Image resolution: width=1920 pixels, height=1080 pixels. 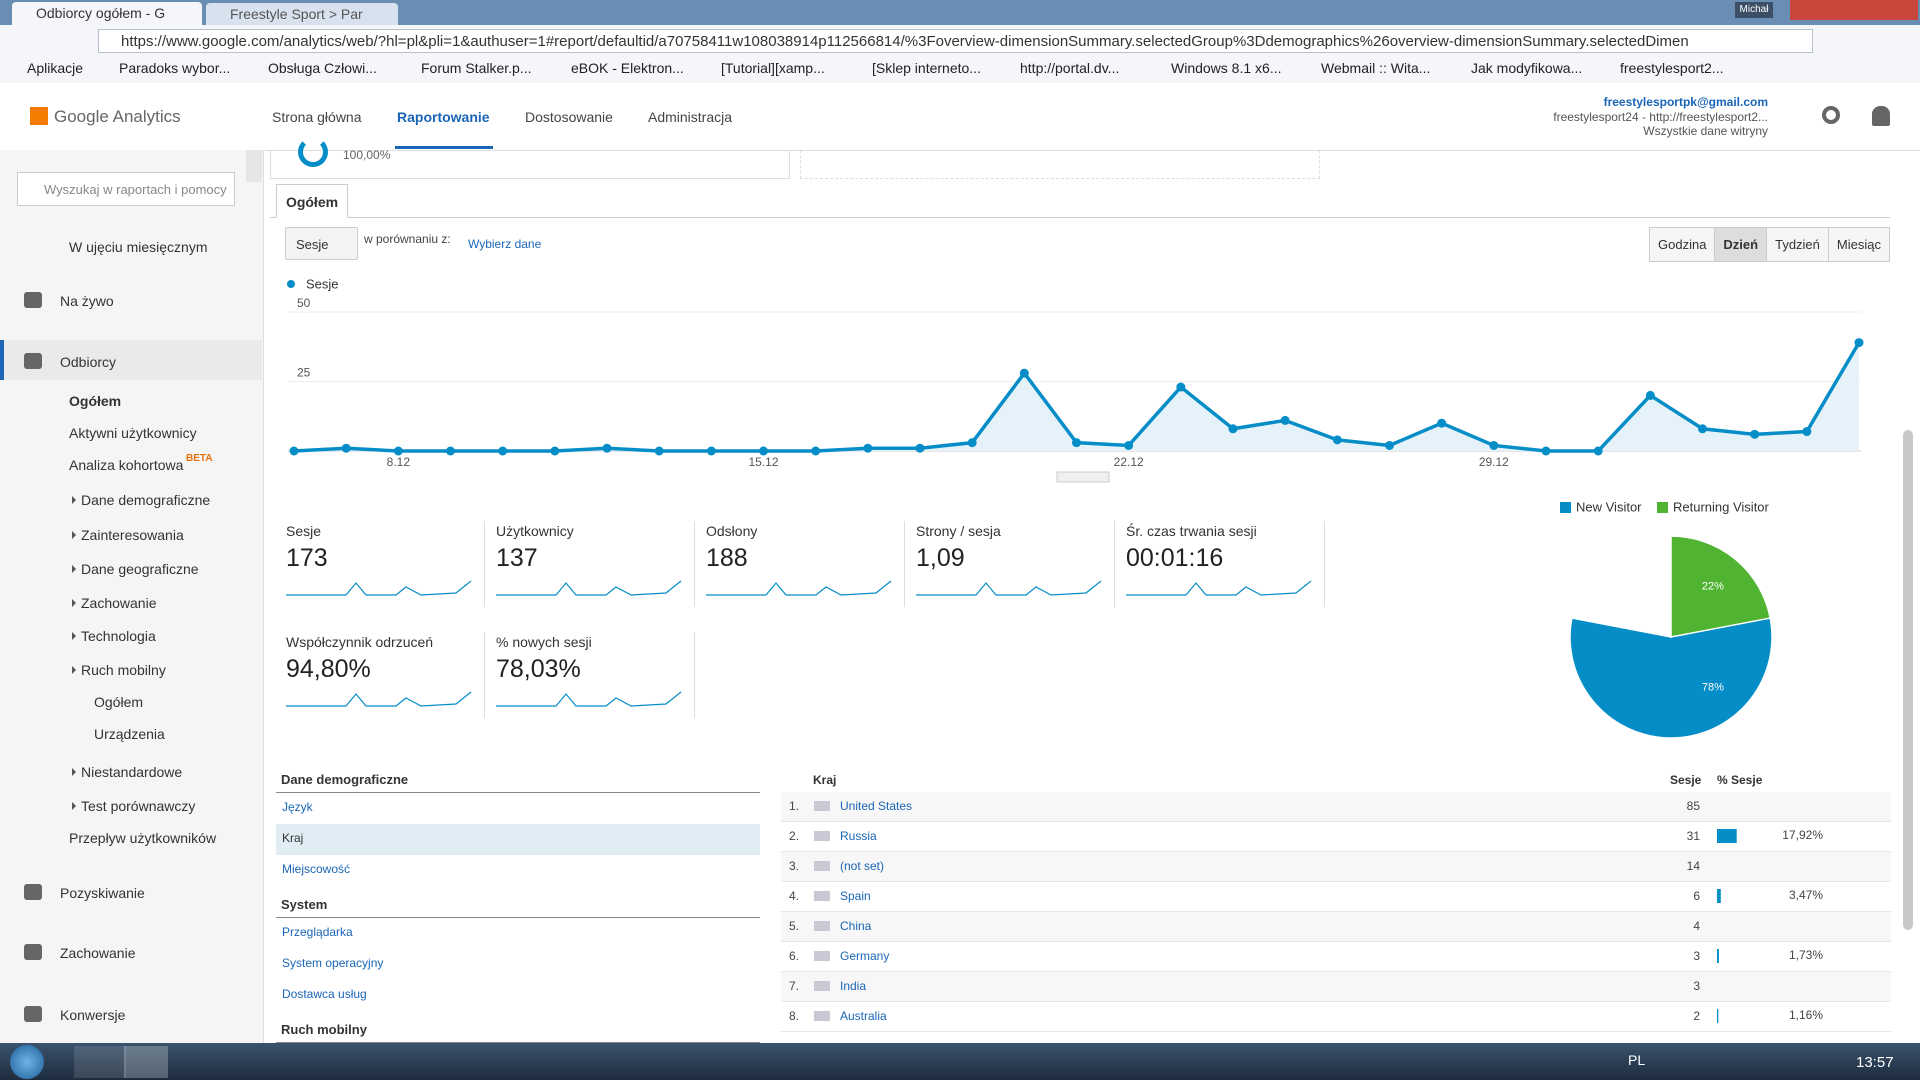 I want to click on period-button: Miesiąc, so click(x=1858, y=244).